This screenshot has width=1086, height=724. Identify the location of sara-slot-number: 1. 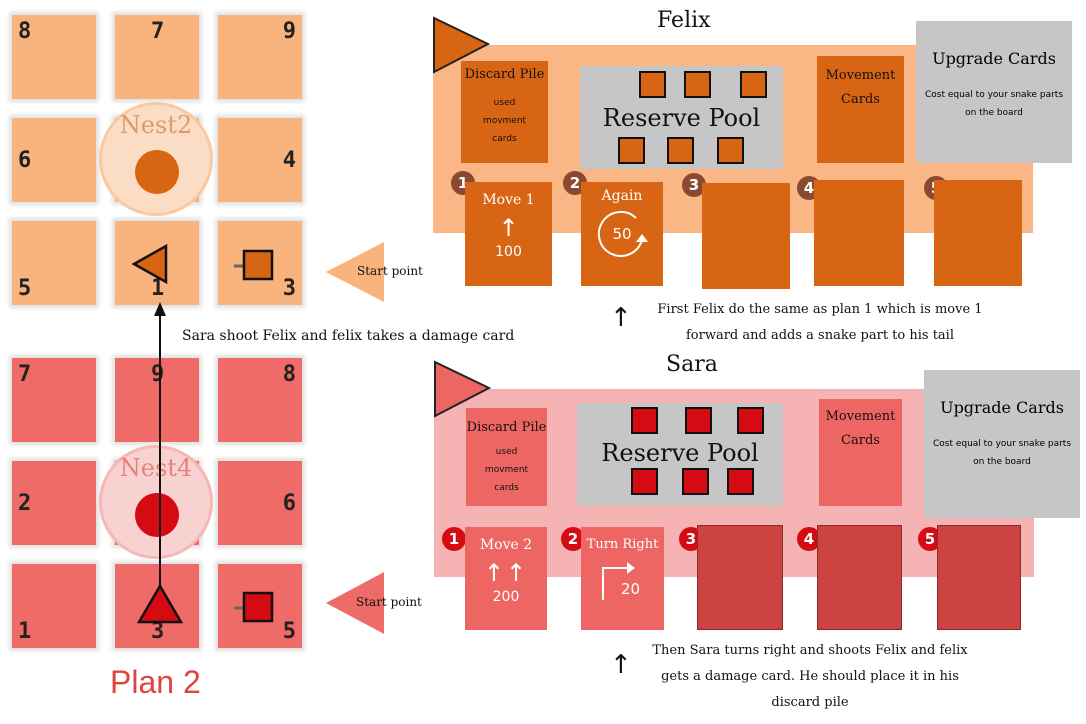
(454, 539).